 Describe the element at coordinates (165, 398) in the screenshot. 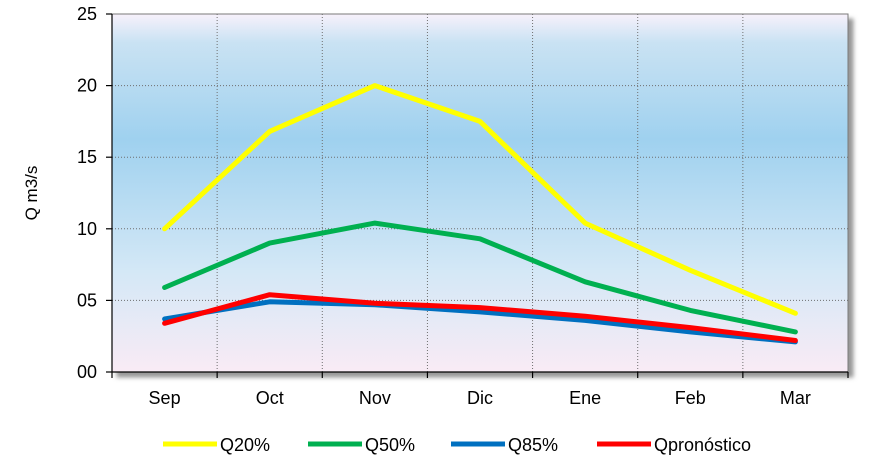

I see `x-tick-label: Sep` at that location.